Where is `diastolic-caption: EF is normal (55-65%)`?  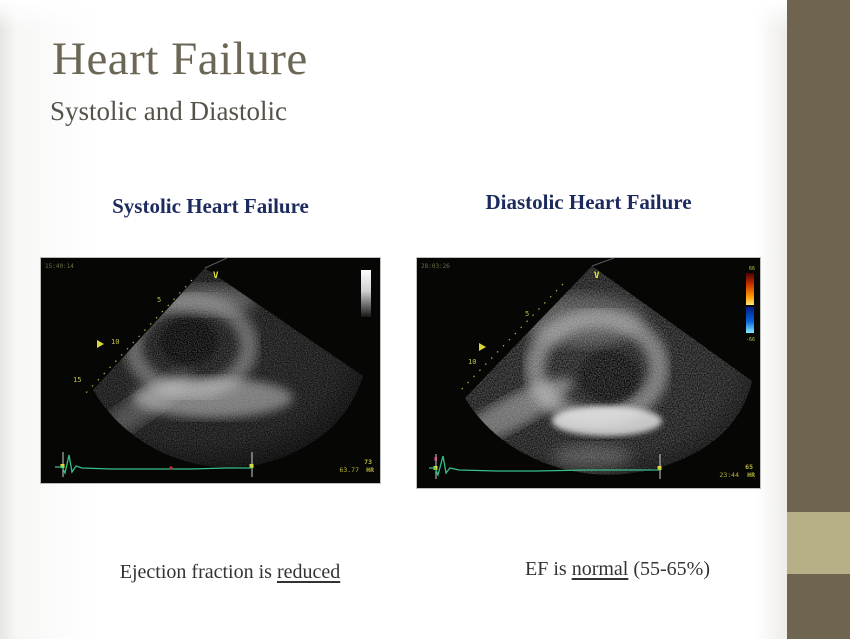
diastolic-caption: EF is normal (55-65%) is located at coordinates (617, 569).